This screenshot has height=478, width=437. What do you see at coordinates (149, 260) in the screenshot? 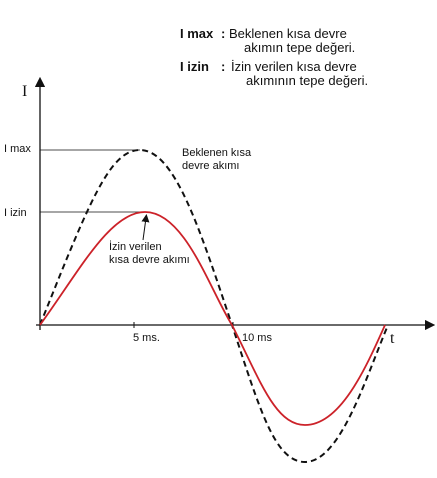
I see `curve-label: kısa devre akımı` at bounding box center [149, 260].